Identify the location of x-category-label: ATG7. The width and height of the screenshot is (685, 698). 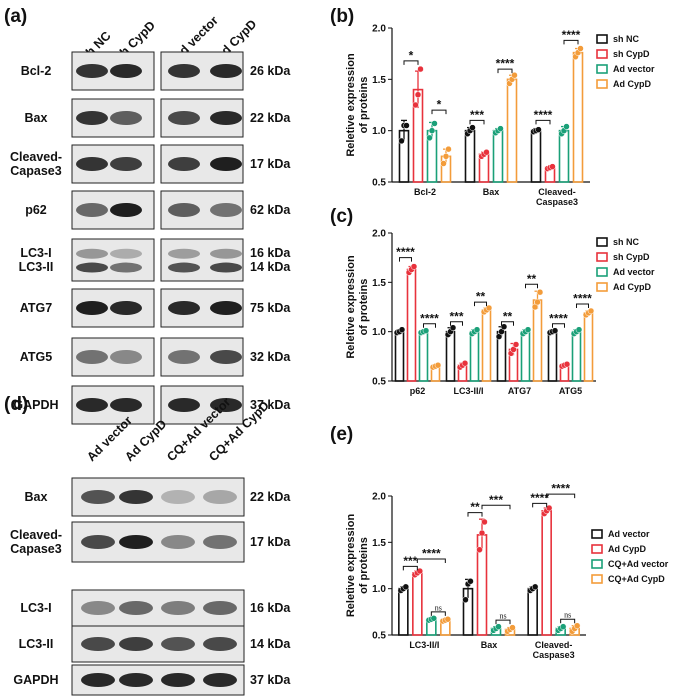
(519, 391).